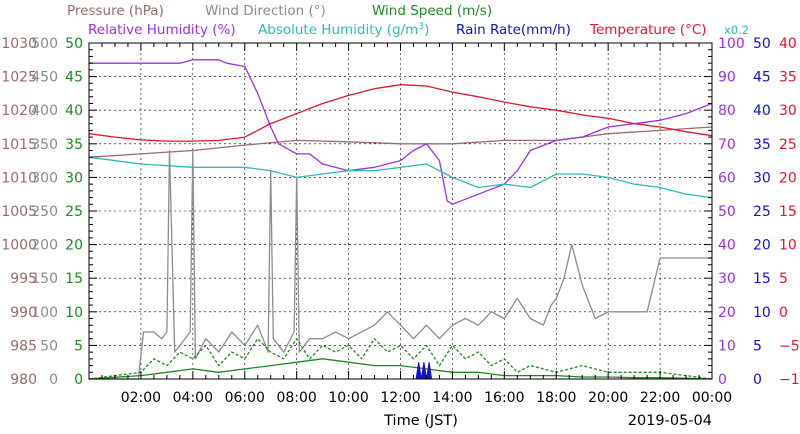  I want to click on y-tick-label-wind-speed: 20, so click(74, 246).